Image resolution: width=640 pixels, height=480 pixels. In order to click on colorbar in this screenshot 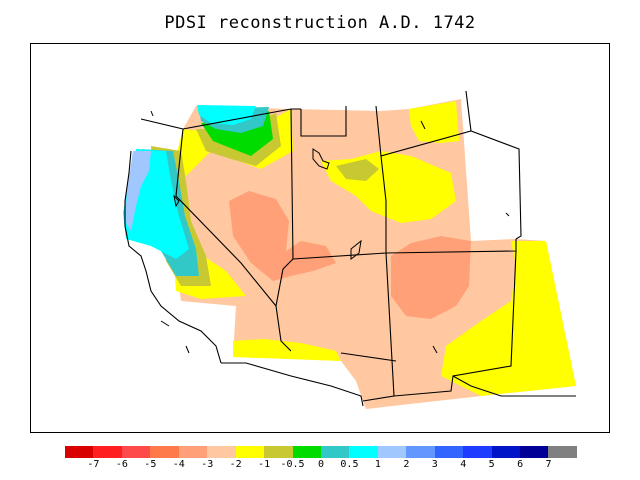, I will do `click(321, 452)`.